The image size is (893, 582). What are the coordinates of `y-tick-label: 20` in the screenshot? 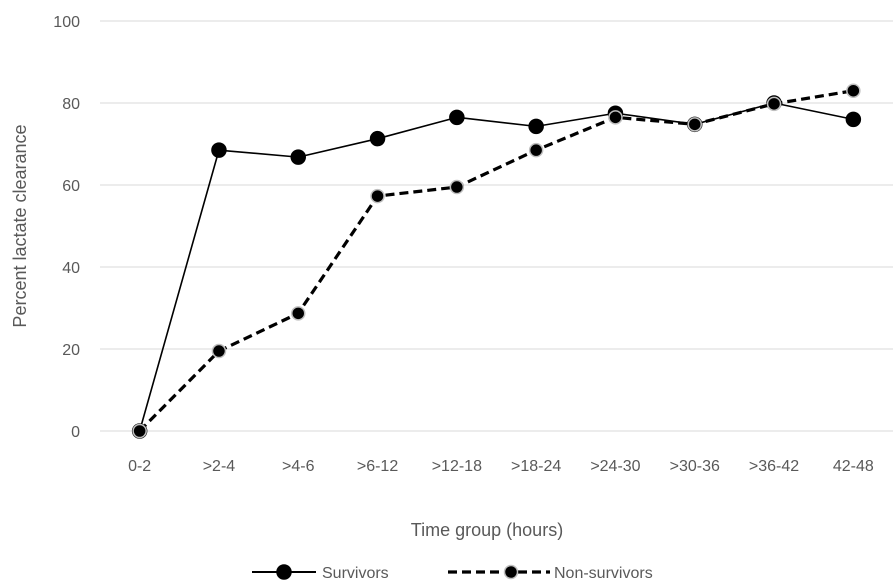 It's located at (71, 350).